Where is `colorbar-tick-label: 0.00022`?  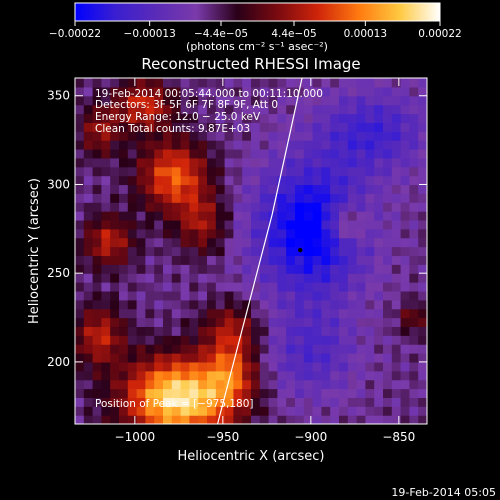
colorbar-tick-label: 0.00022 is located at coordinates (439, 34).